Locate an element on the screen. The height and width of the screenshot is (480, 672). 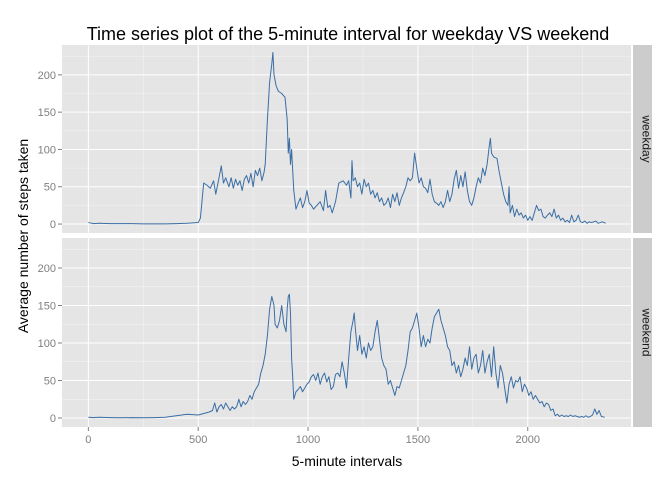
x-axis-ticks: 0 500 1000 1500 2000 is located at coordinates (312, 436).